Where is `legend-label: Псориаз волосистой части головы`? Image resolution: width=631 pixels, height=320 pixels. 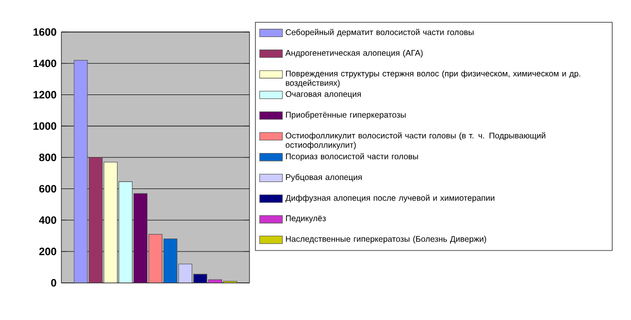 legend-label: Псориаз волосистой части головы is located at coordinates (352, 157).